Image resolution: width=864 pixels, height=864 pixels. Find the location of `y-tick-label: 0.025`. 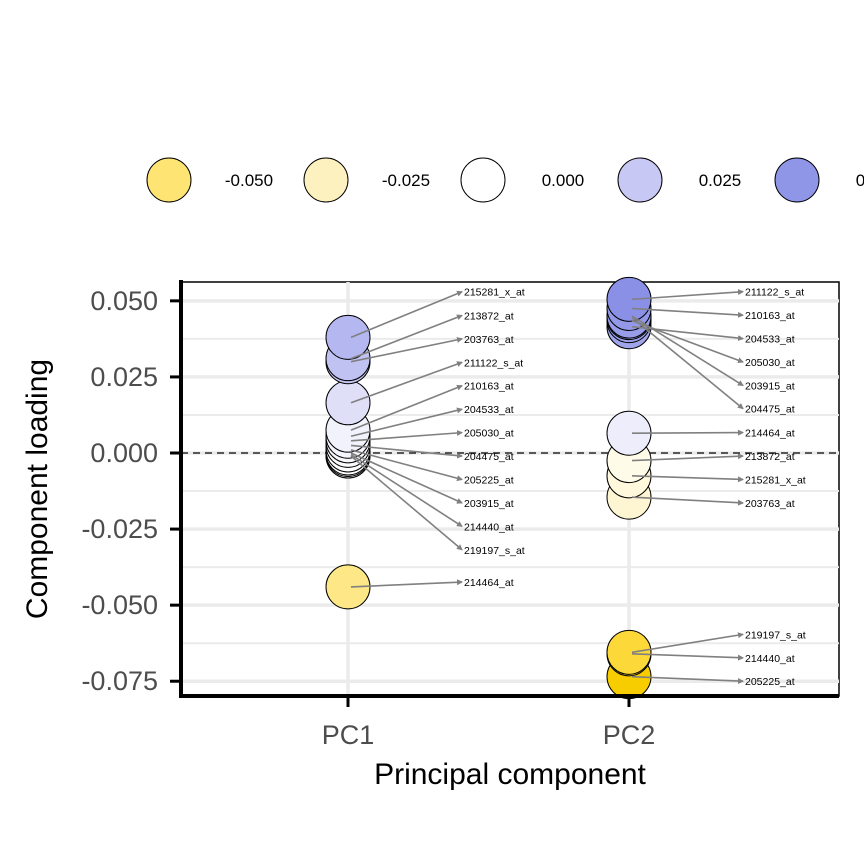

y-tick-label: 0.025 is located at coordinates (124, 377).